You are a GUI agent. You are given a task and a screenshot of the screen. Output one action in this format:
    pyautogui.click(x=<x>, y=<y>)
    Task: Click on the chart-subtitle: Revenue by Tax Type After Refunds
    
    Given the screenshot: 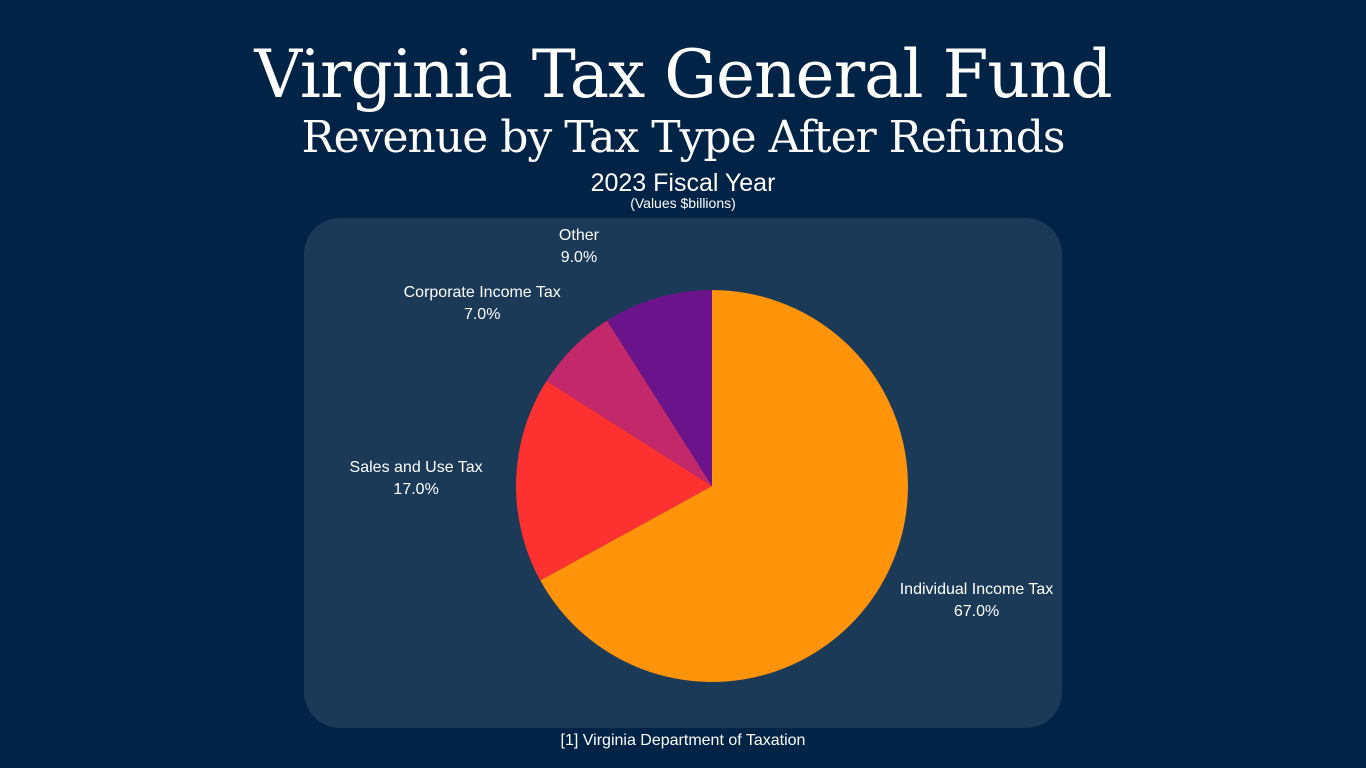 What is the action you would take?
    pyautogui.click(x=683, y=137)
    